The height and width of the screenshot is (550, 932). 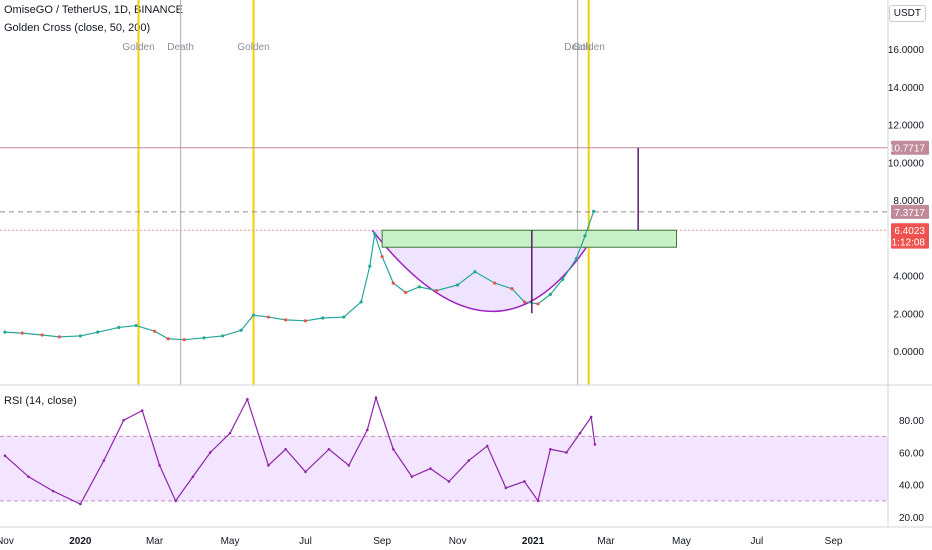 I want to click on price-tick-1: 2.0000, so click(x=908, y=314).